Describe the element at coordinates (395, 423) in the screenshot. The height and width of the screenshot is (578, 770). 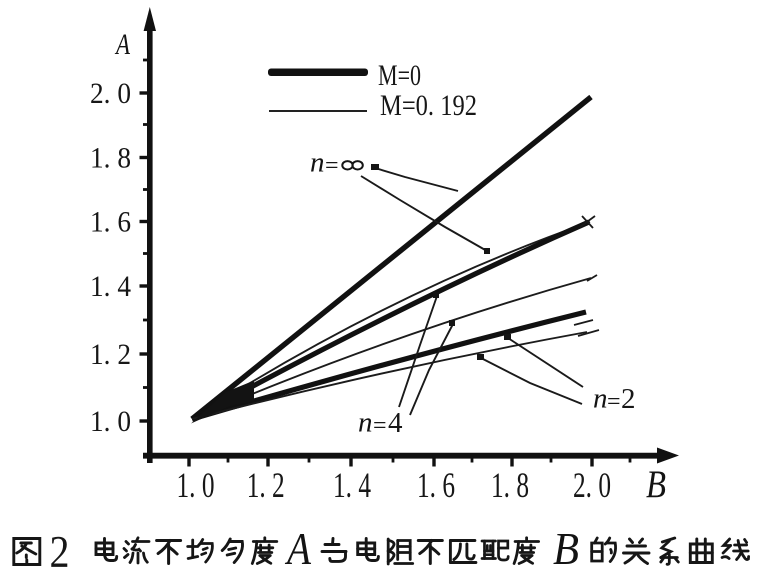
I see `svg-text: 4` at that location.